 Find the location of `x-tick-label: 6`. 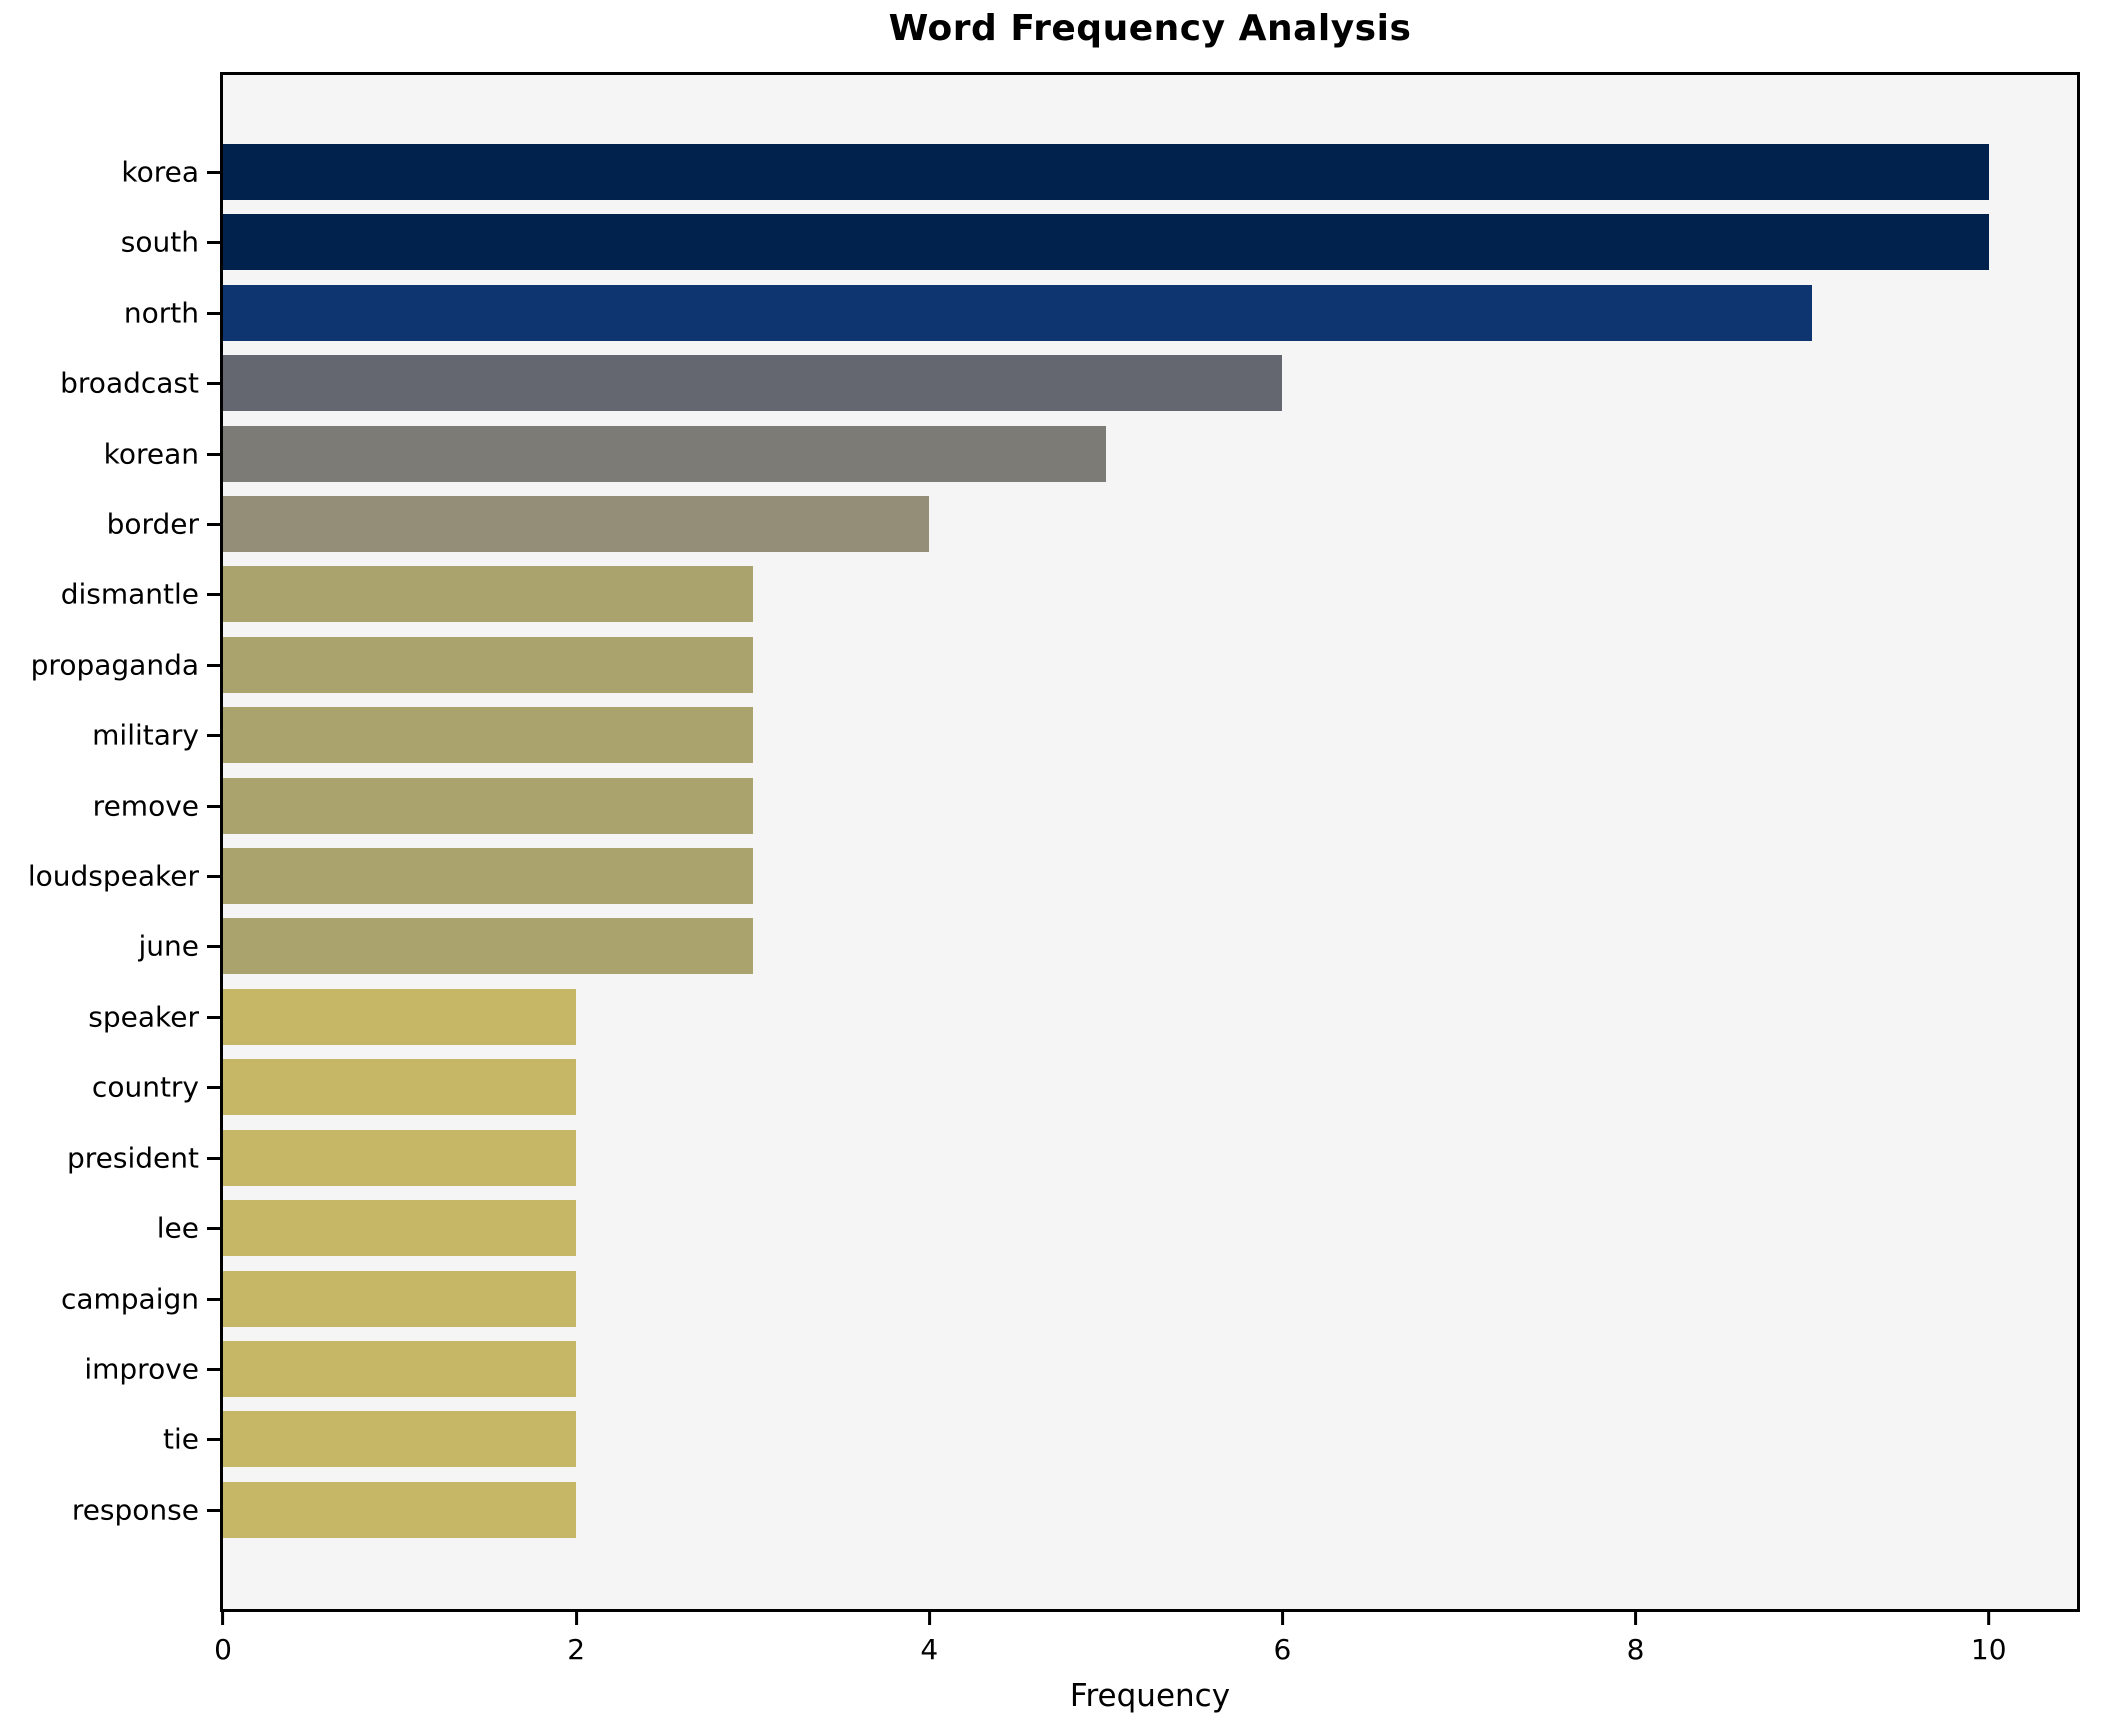

x-tick-label: 6 is located at coordinates (1282, 1649).